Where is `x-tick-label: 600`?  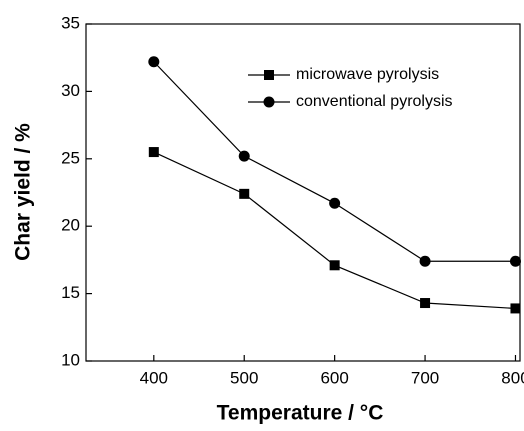
x-tick-label: 600 is located at coordinates (334, 377).